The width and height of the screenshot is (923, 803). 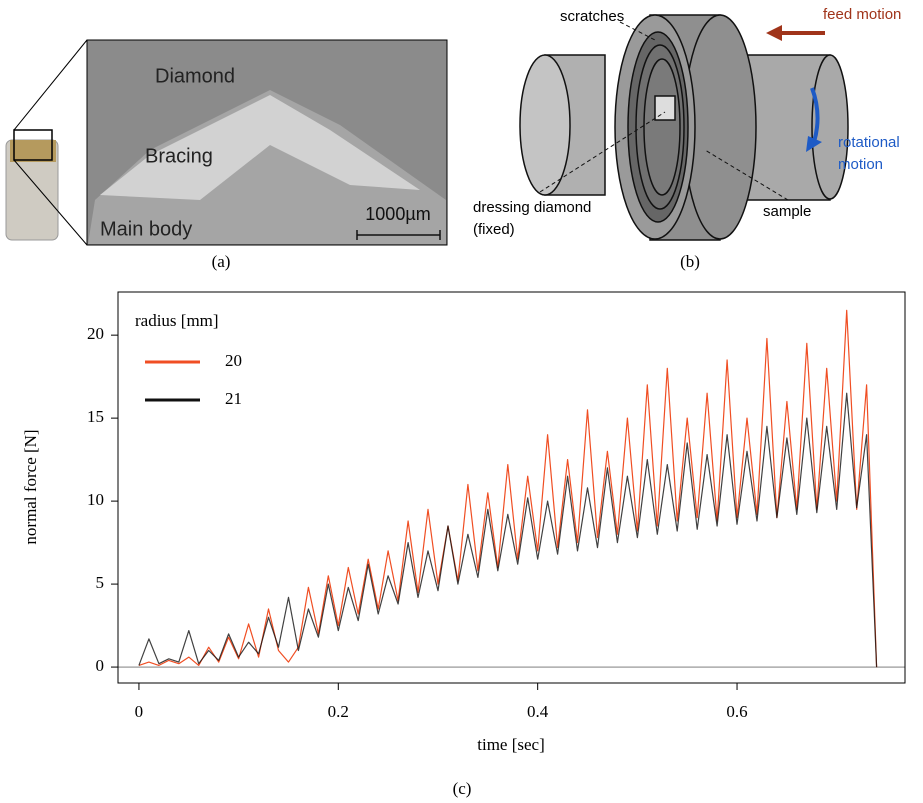 I want to click on scale-label: 1000µm, so click(x=397, y=214).